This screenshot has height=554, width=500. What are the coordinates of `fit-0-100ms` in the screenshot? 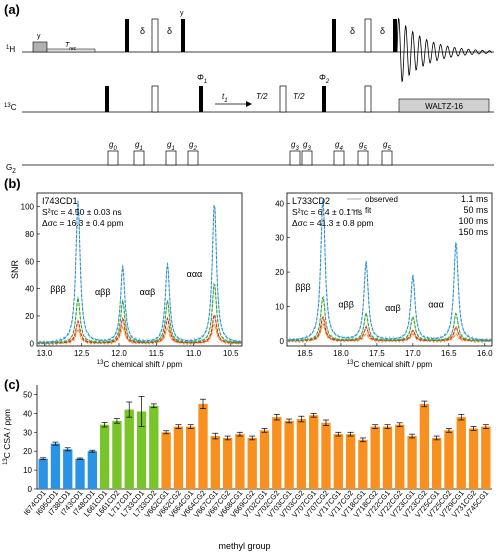 It's located at (139, 329).